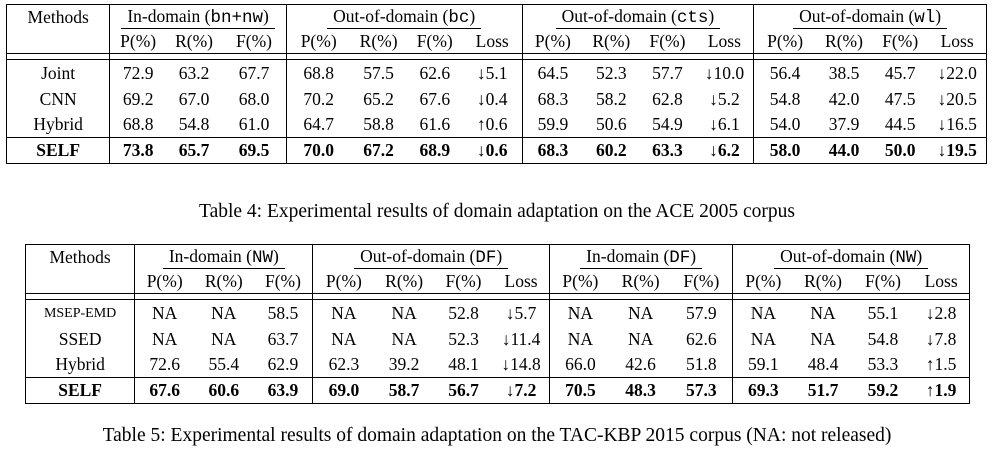 This screenshot has height=455, width=994. Describe the element at coordinates (223, 256) in the screenshot. I see `group-header: In-domain (NW)` at that location.